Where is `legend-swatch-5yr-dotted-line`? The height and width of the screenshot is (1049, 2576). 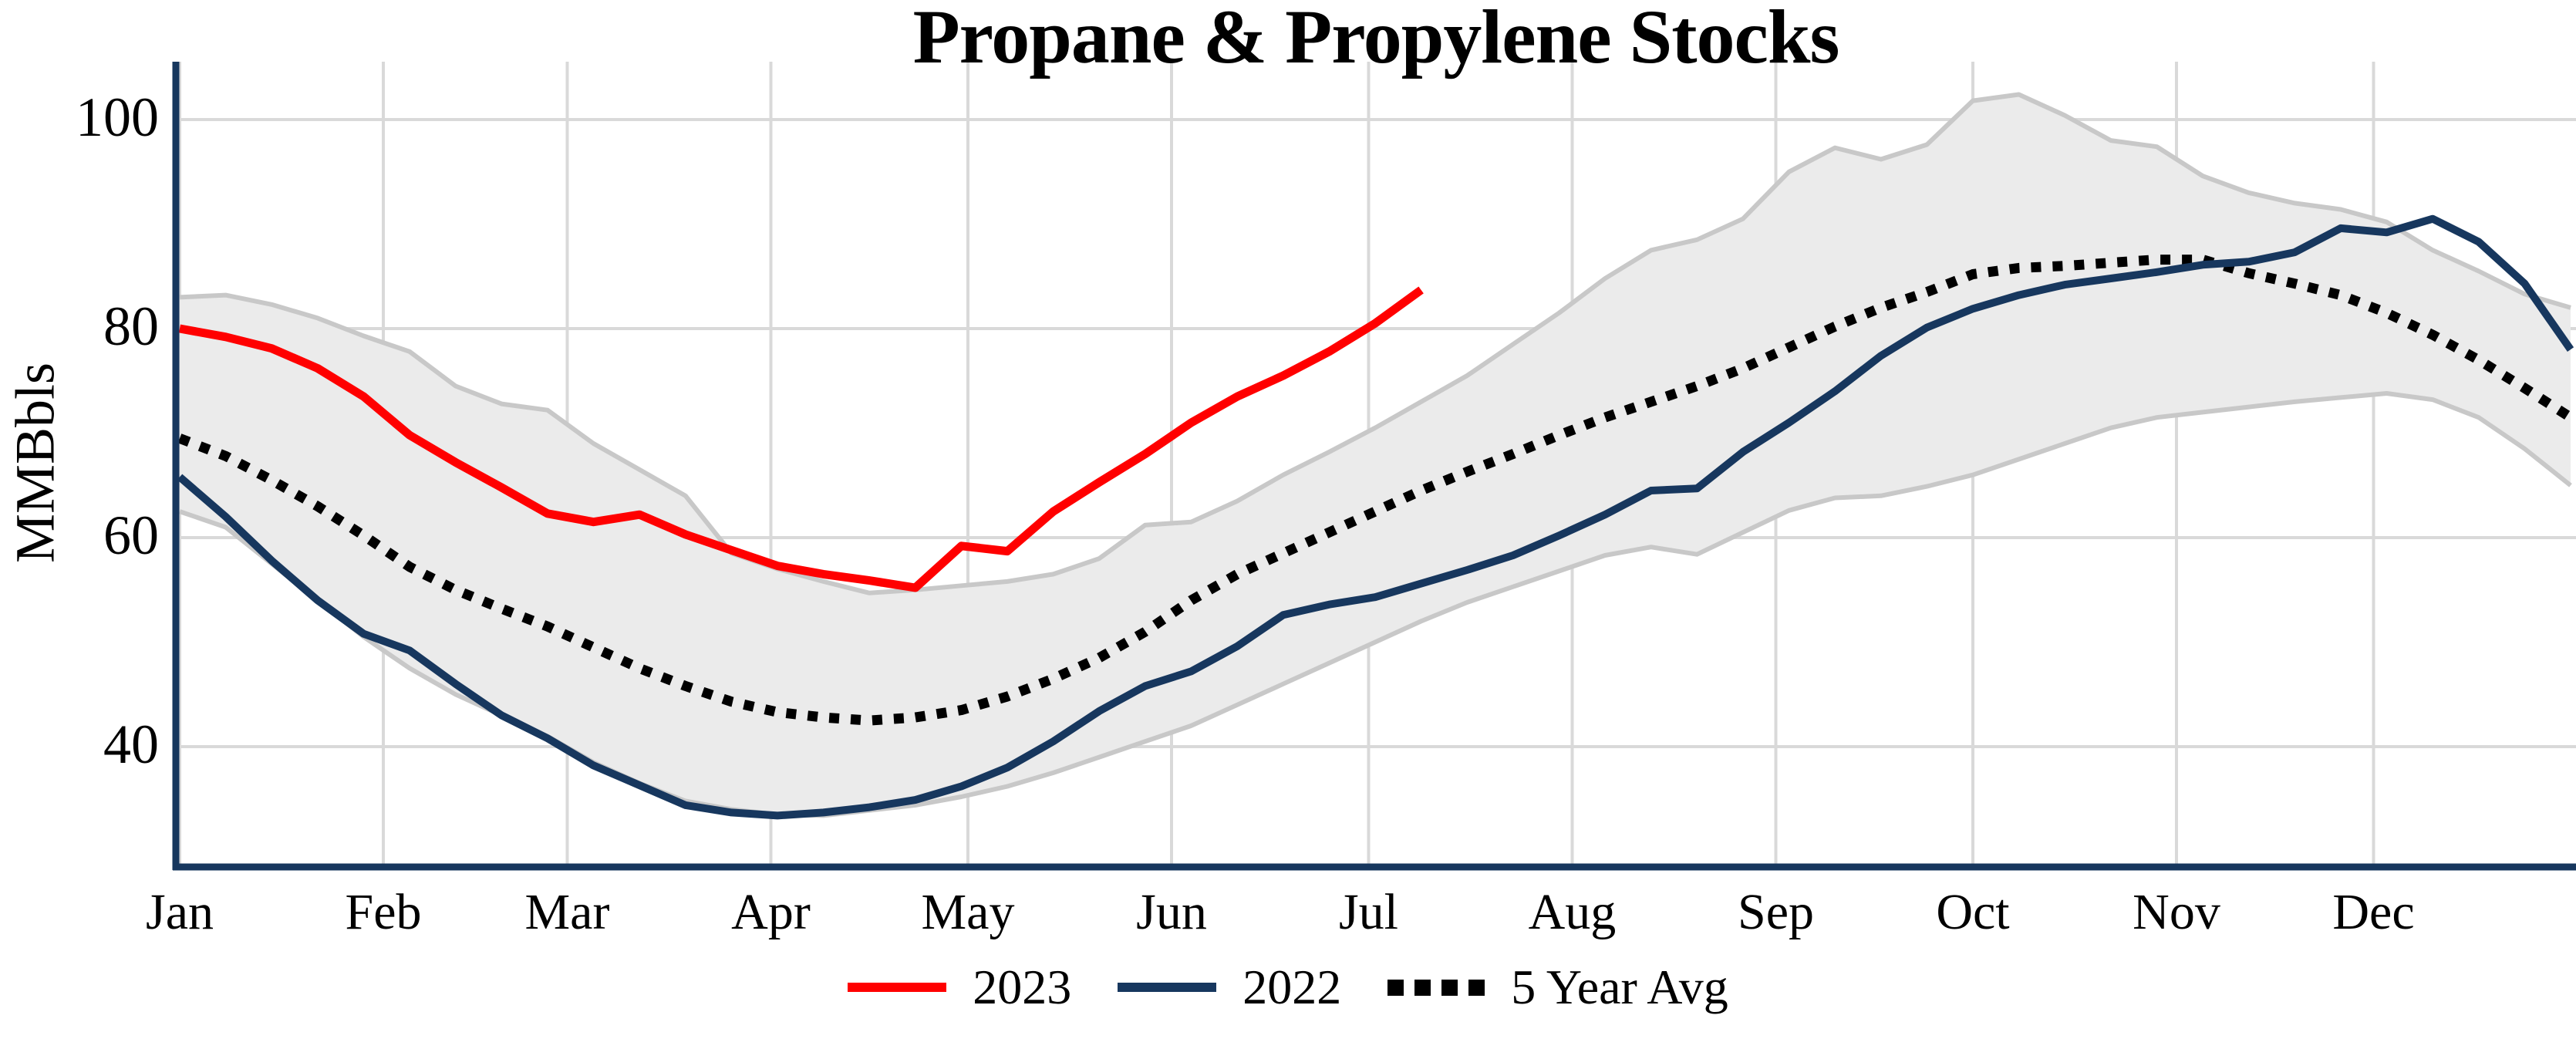
legend-swatch-5yr-dotted-line is located at coordinates (1436, 988).